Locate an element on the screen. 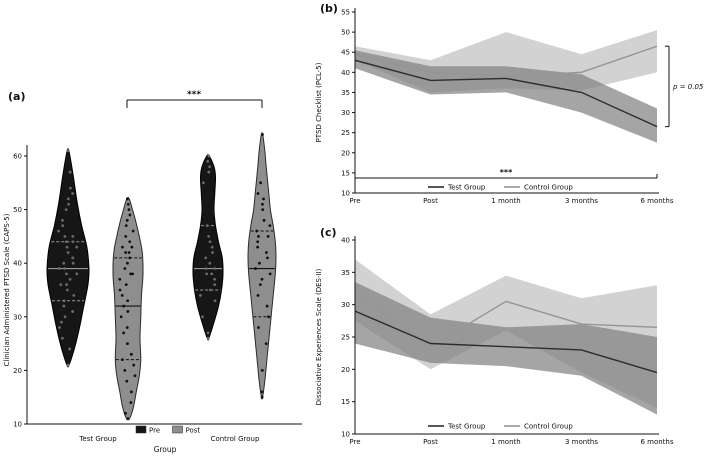  svg-text: 55 is located at coordinates (345, 13).